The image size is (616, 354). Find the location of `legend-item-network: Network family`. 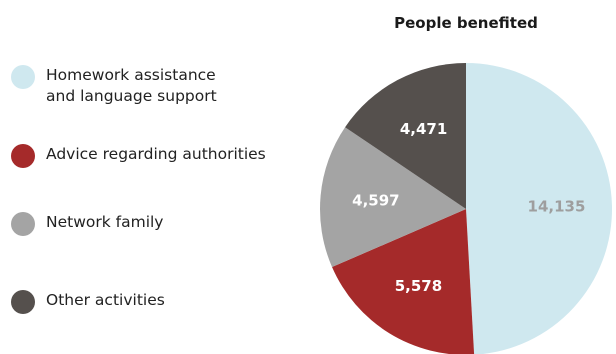

legend-item-network: Network family is located at coordinates (81, 224).